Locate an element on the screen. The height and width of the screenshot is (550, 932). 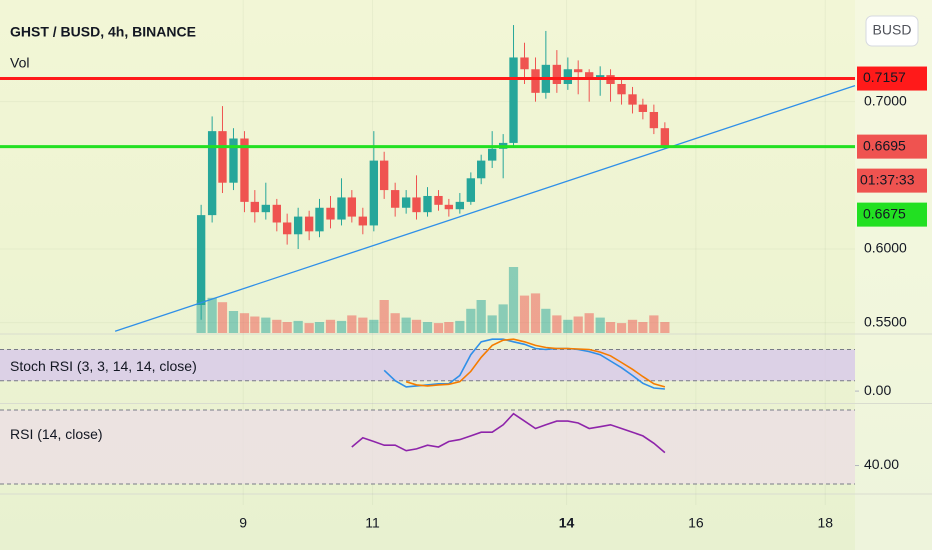
chart-title: GHST / BUSD, 4h, BINANCE is located at coordinates (103, 32).